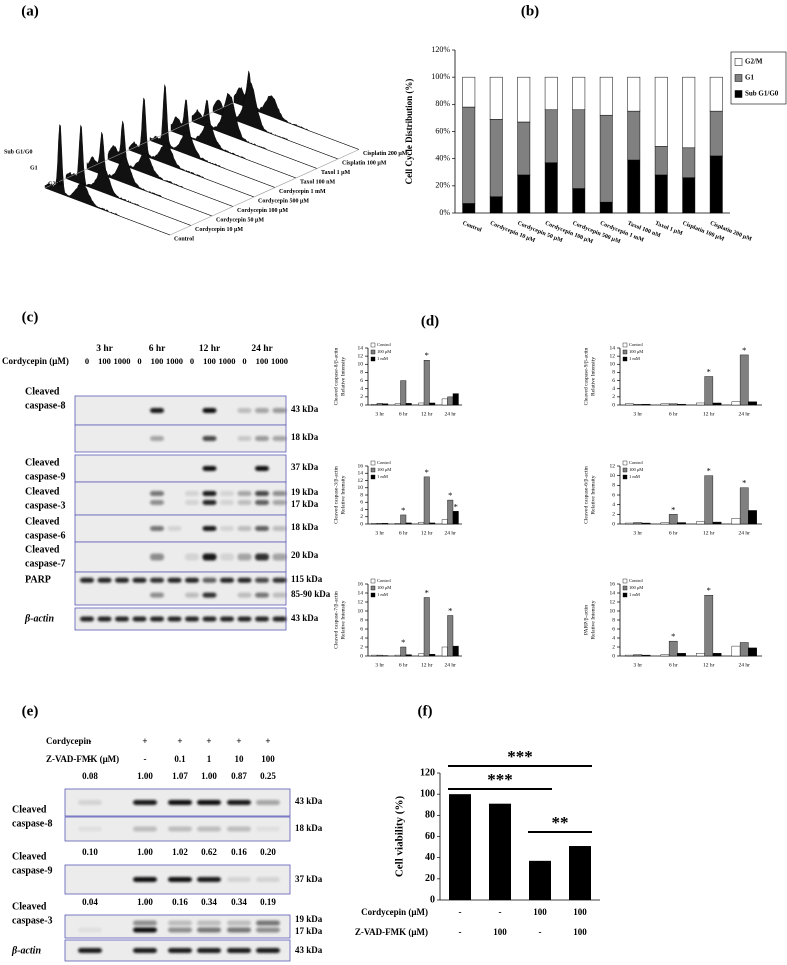 Image resolution: width=787 pixels, height=965 pixels. What do you see at coordinates (361, 495) in the screenshot?
I see `y-tick-label: 8` at bounding box center [361, 495].